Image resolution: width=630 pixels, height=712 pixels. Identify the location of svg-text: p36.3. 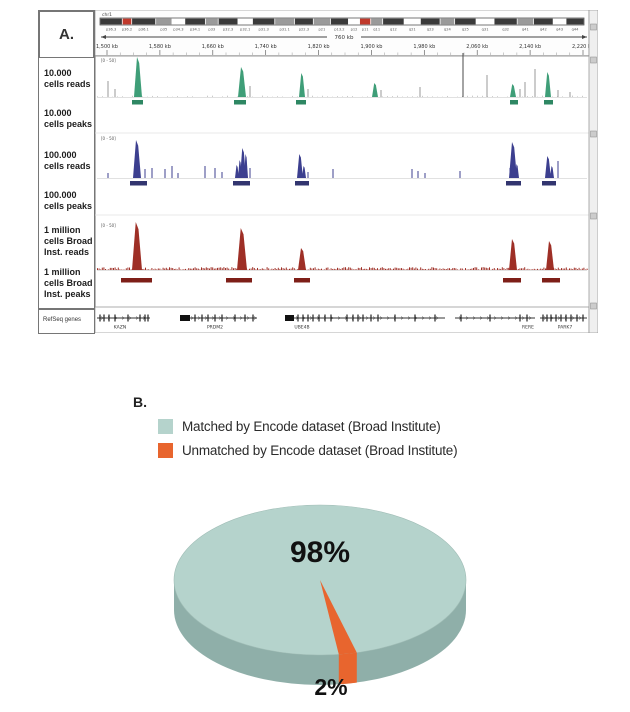
(111, 30).